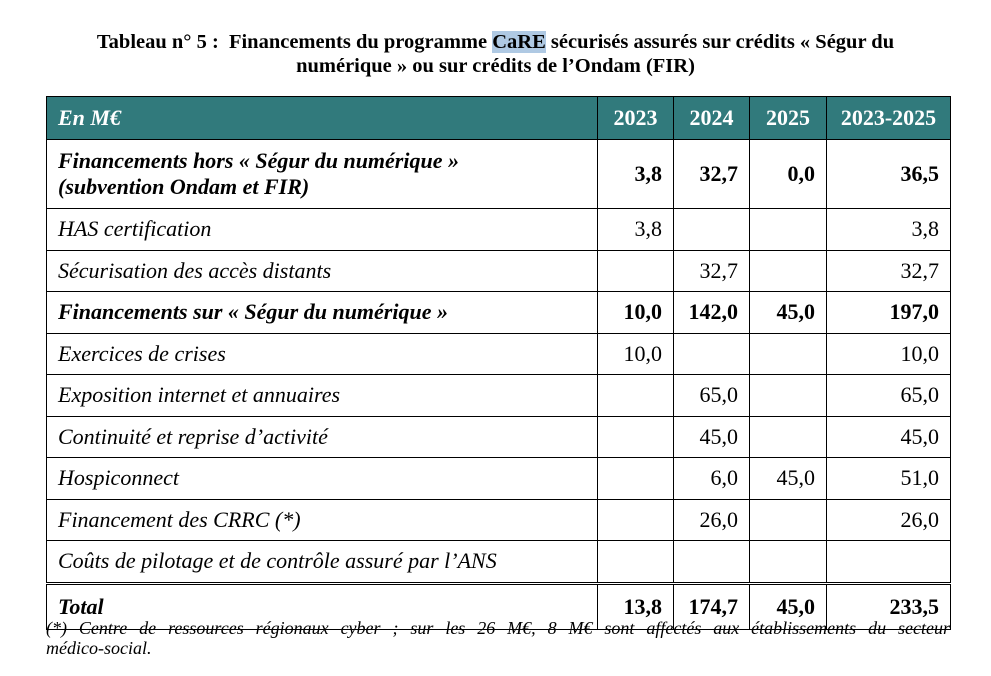 Image resolution: width=991 pixels, height=676 pixels. I want to click on row-label: Sécurisation des accès distants, so click(322, 270).